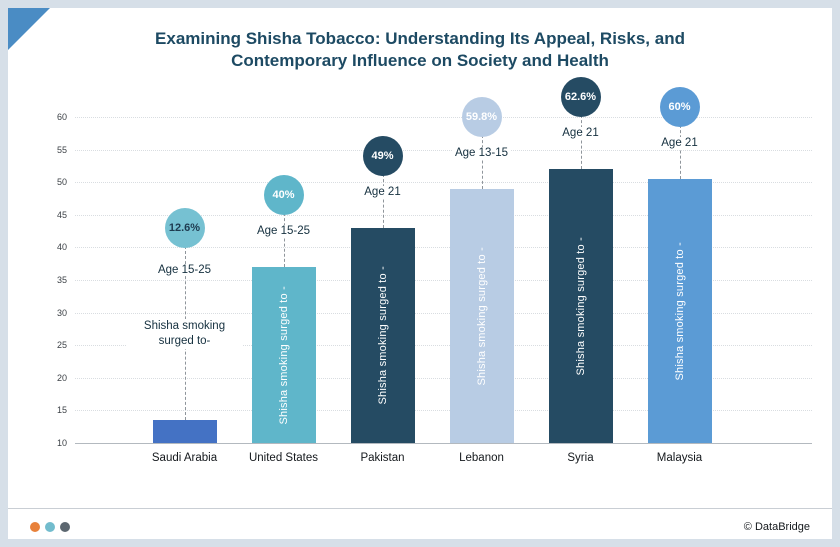 This screenshot has height=547, width=840. I want to click on category-label: Saudi Arabia, so click(184, 458).